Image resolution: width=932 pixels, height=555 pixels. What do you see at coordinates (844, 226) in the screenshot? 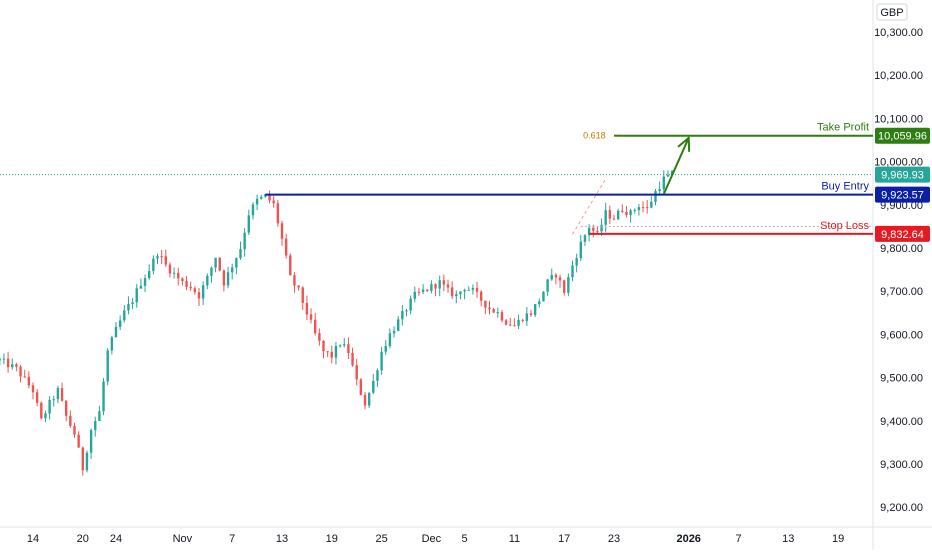
I see `level-label: Stop Loss` at bounding box center [844, 226].